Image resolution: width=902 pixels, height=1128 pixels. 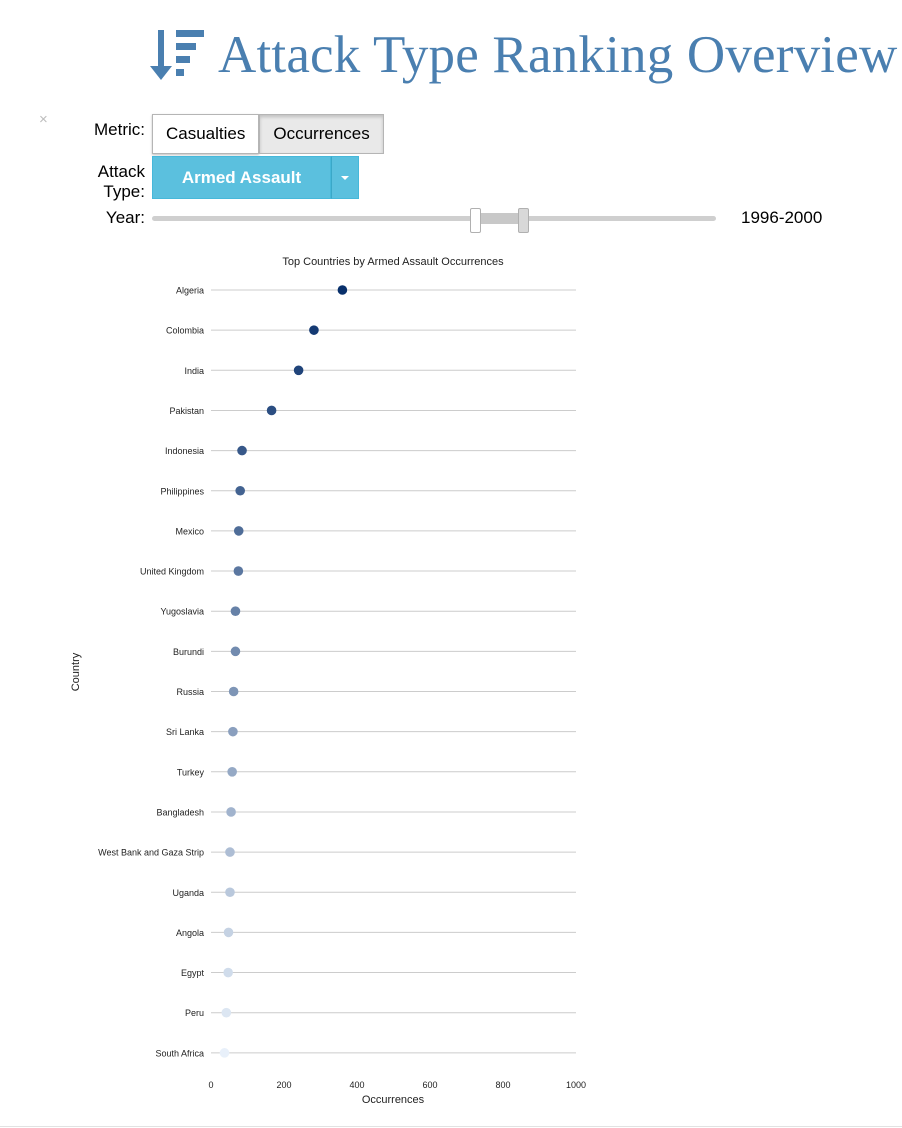 What do you see at coordinates (151, 853) in the screenshot?
I see `y-tick-label: West Bank and Gaza Strip` at bounding box center [151, 853].